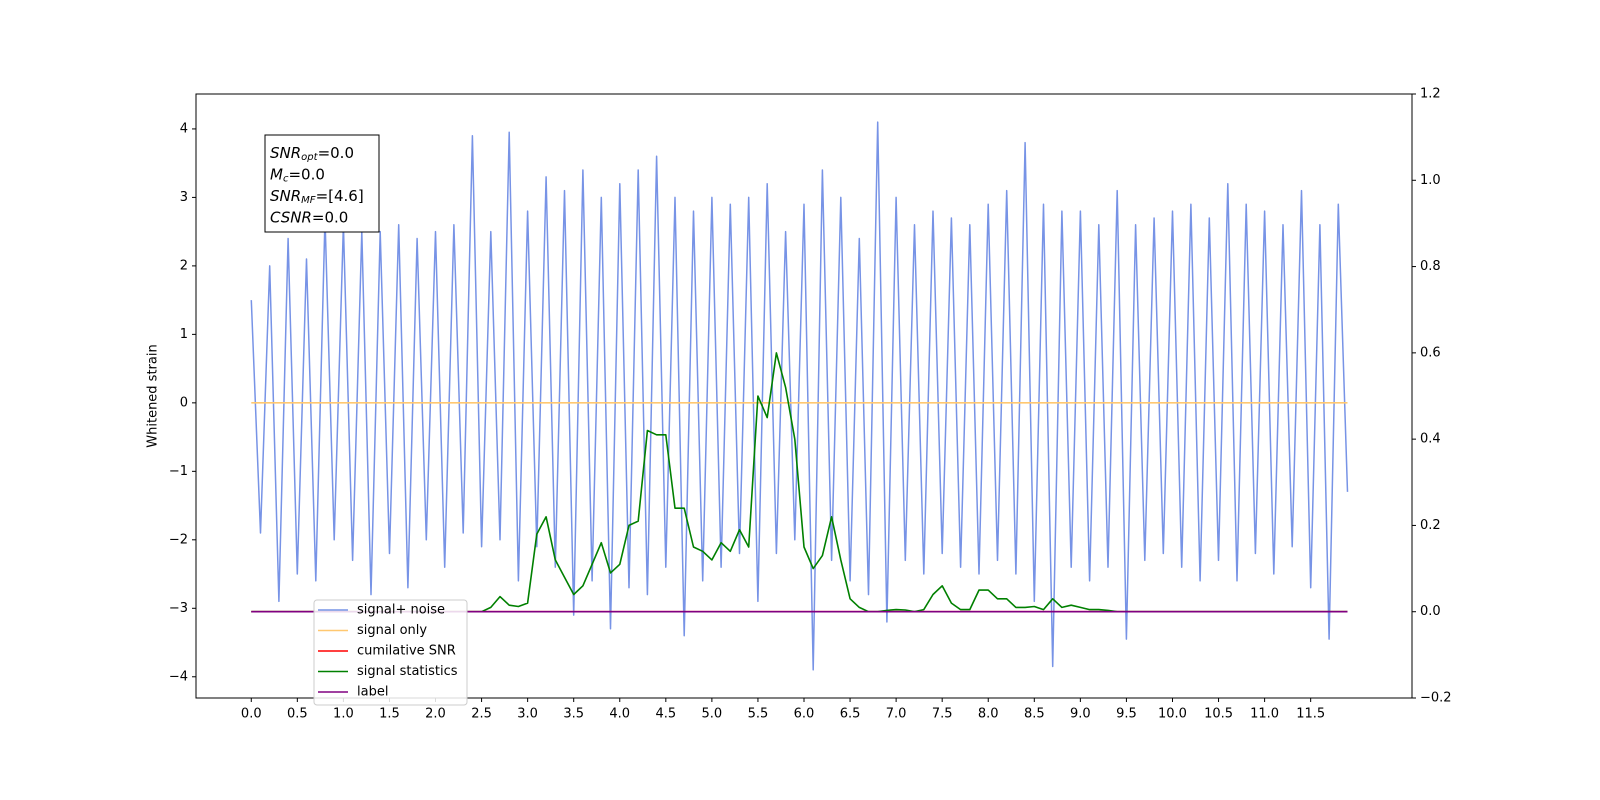 Image resolution: width=1600 pixels, height=800 pixels. Describe the element at coordinates (988, 714) in the screenshot. I see `x-tick-label: 8.0` at that location.